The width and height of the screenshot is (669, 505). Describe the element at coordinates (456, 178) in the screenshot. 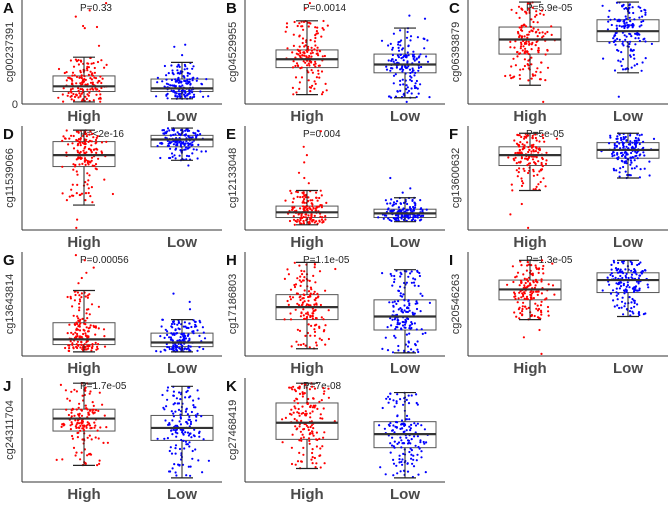

I see `y-axis-label: cg13600632` at that location.